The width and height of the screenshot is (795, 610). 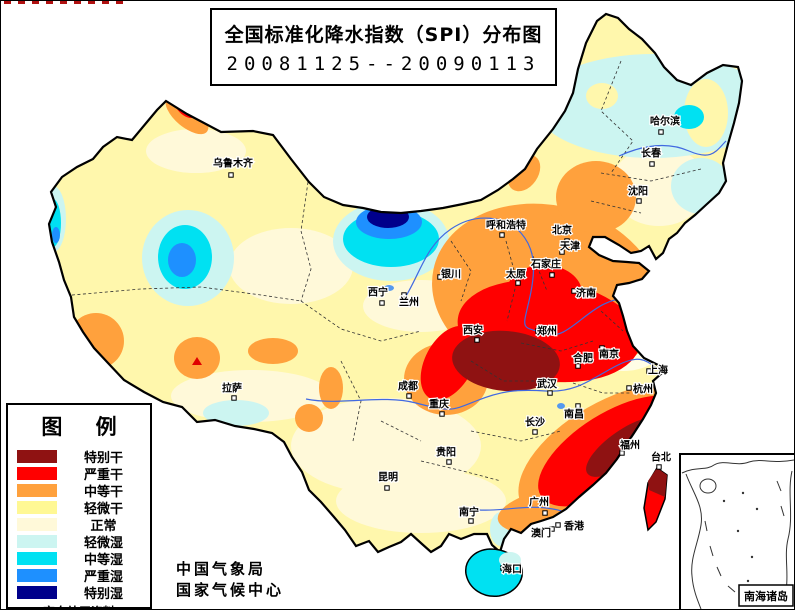 What do you see at coordinates (388, 478) in the screenshot?
I see `city-label-昆明: 昆明` at bounding box center [388, 478].